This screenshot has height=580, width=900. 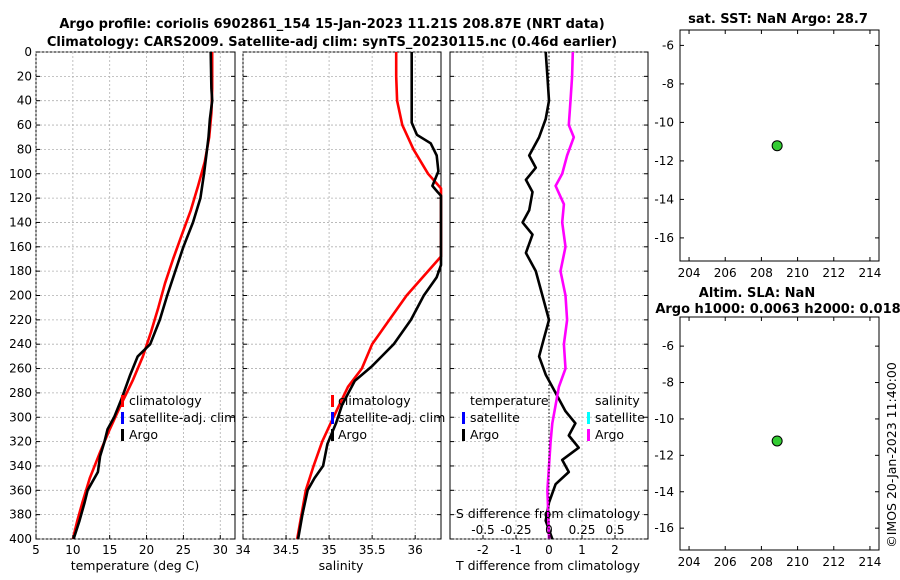 What do you see at coordinates (20, 344) in the screenshot?
I see `ytick-label: 240` at bounding box center [20, 344].